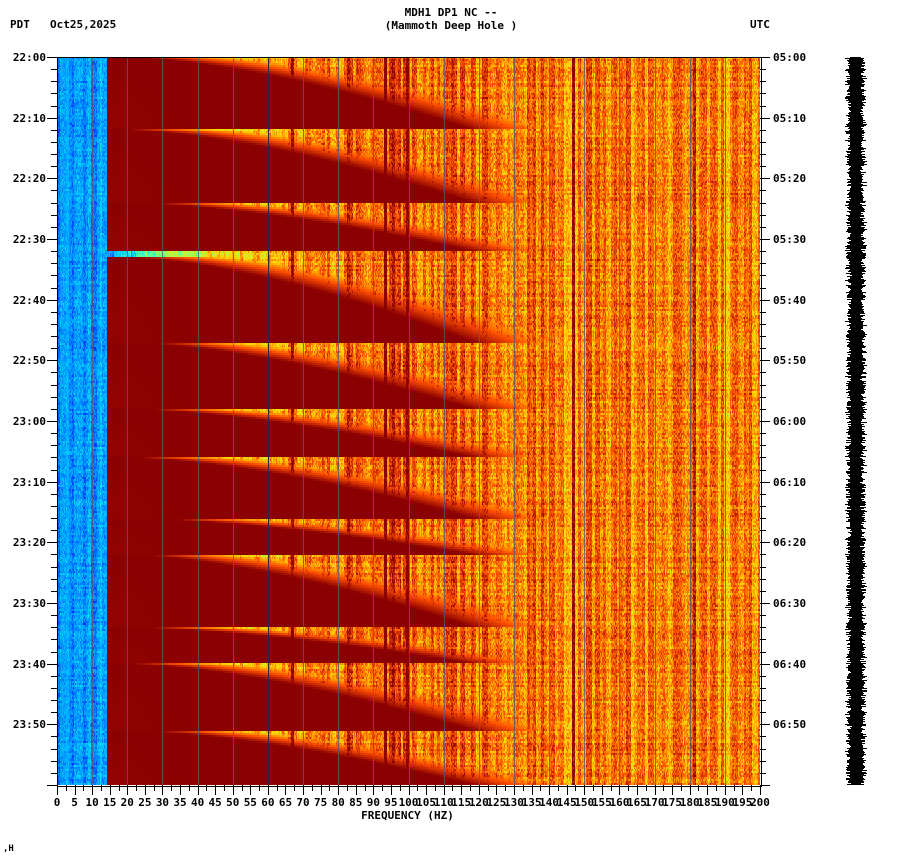  What do you see at coordinates (408, 802) in the screenshot?
I see `frequency-label: 100` at bounding box center [408, 802].